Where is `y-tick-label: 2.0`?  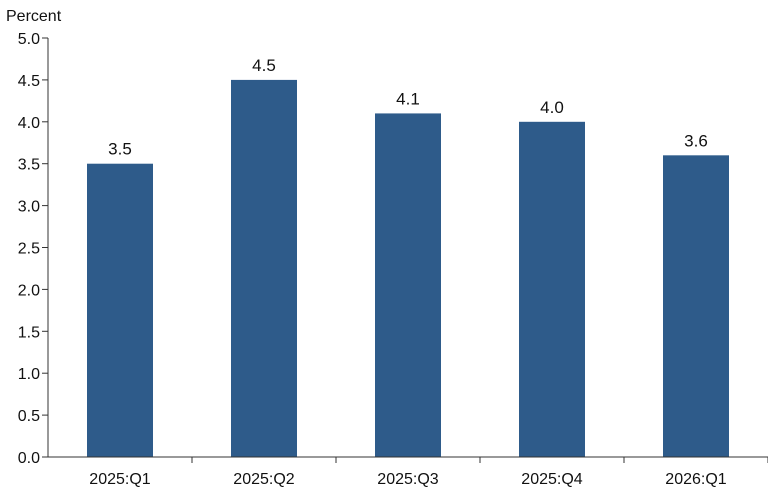
y-tick-label: 2.0 is located at coordinates (29, 290).